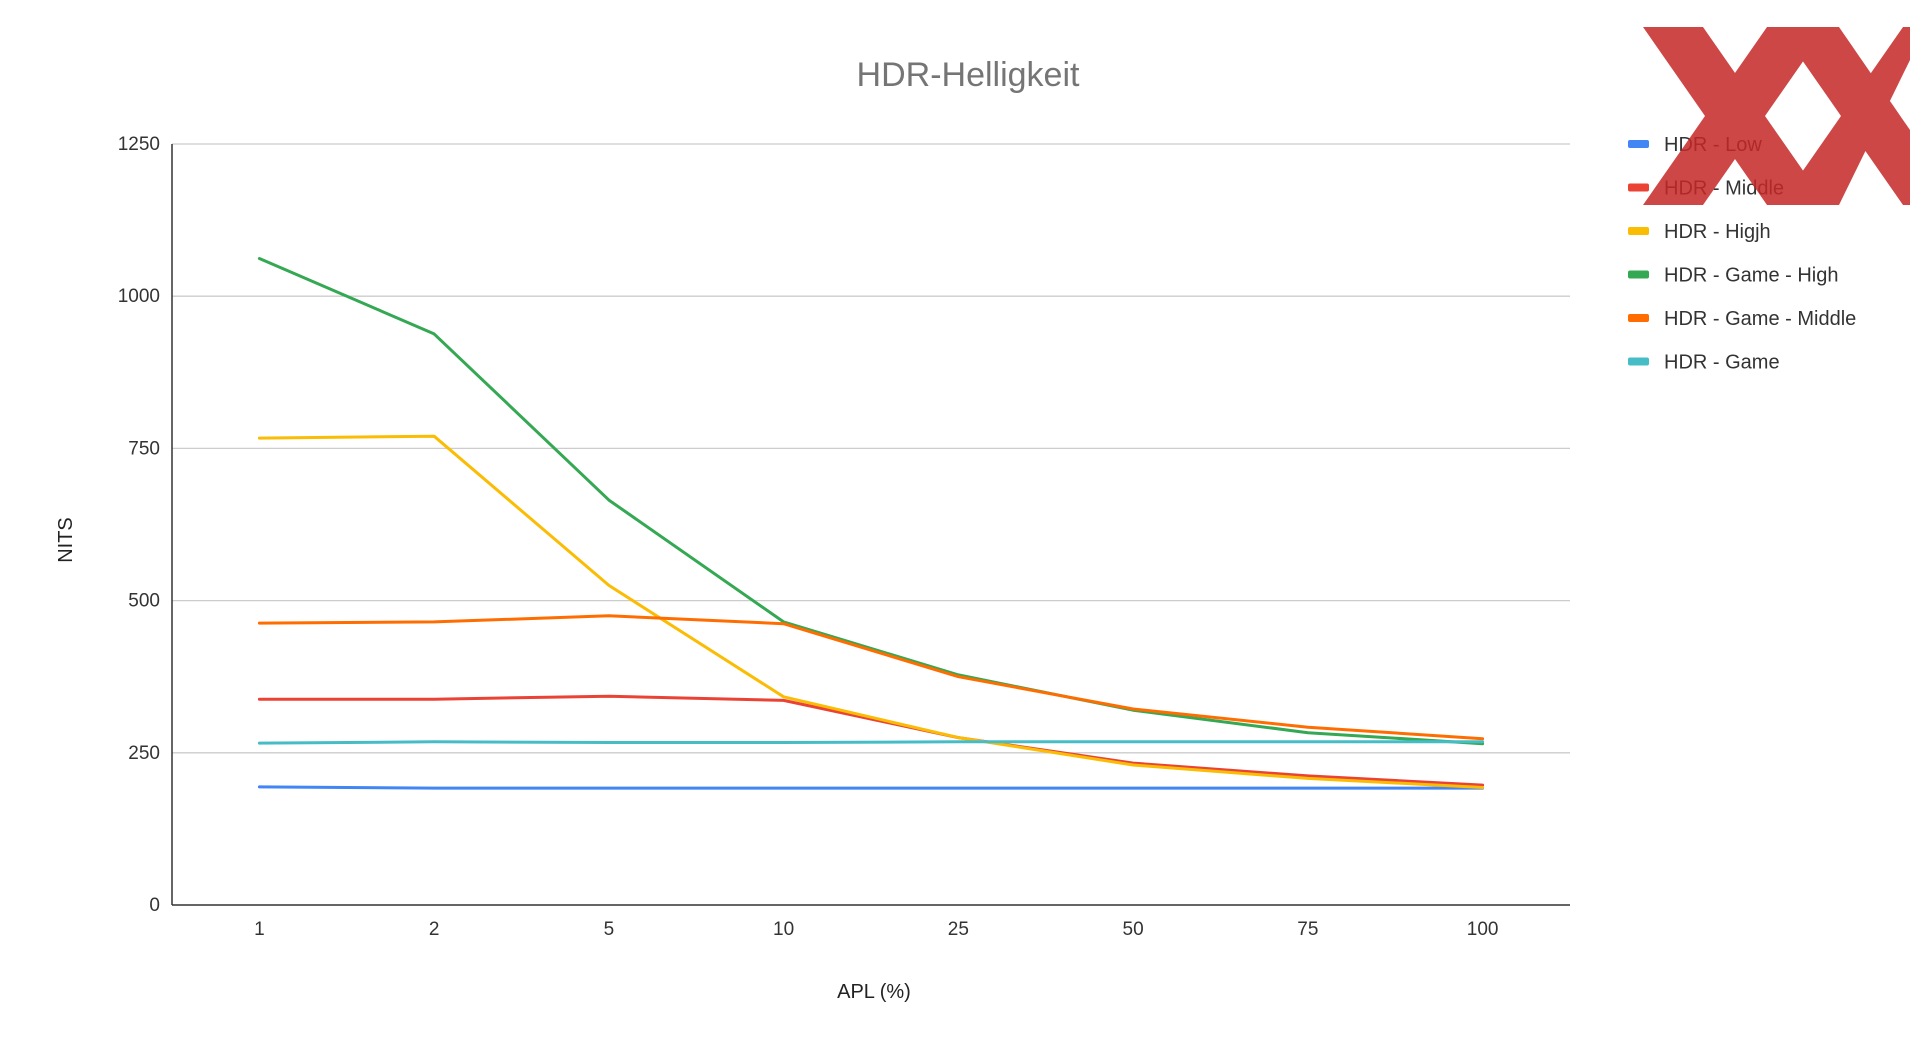 This screenshot has height=1047, width=1920. I want to click on legend-label: HDR - Game, so click(1722, 363).